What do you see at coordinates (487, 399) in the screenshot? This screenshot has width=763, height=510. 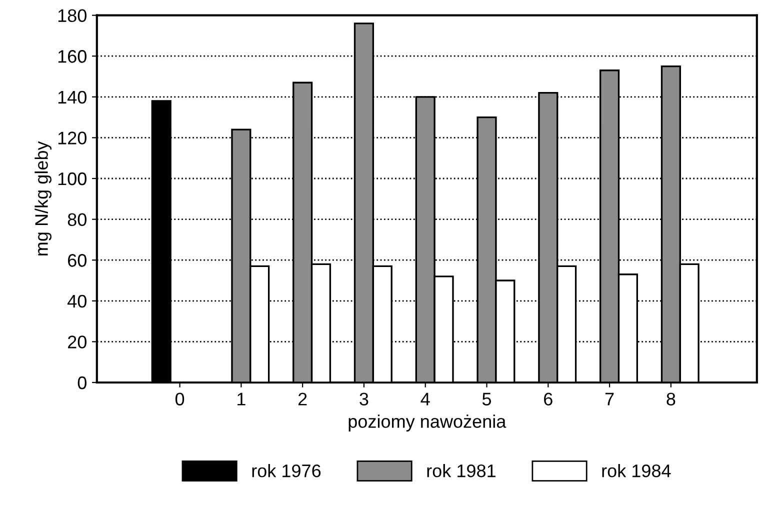 I see `x-tick-label: 5` at bounding box center [487, 399].